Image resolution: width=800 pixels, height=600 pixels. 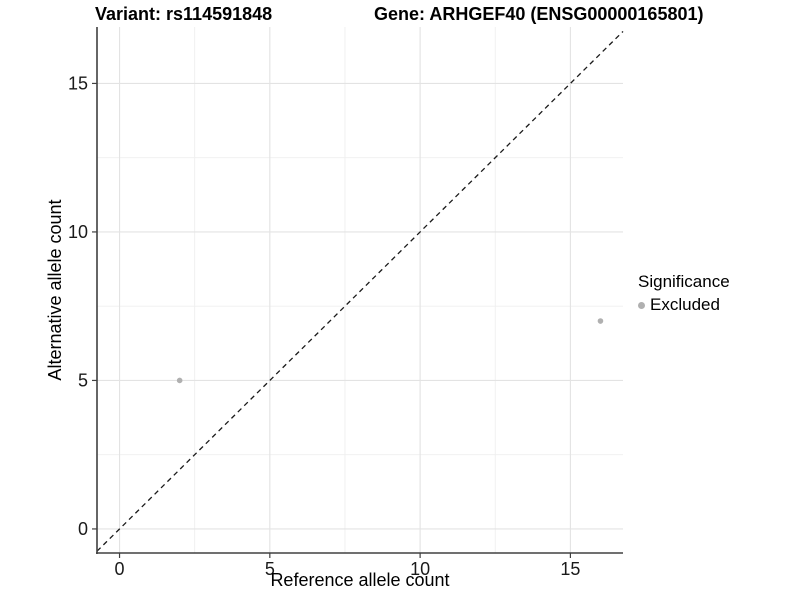 What do you see at coordinates (270, 569) in the screenshot?
I see `x-tick-label: 5` at bounding box center [270, 569].